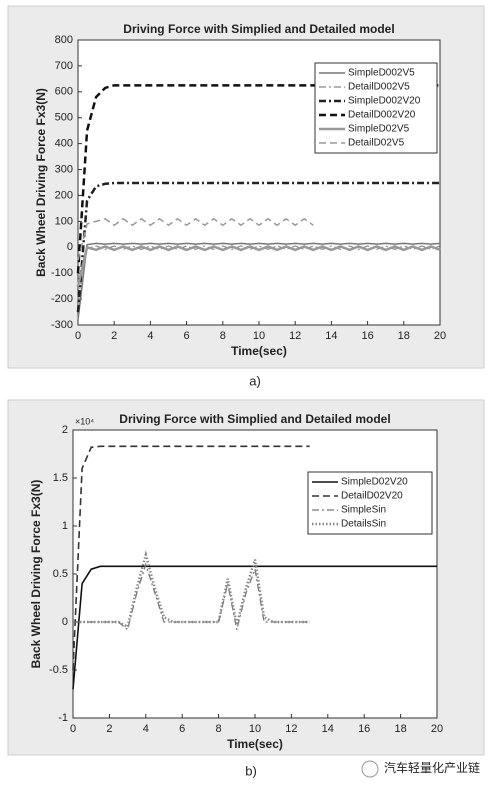  Describe the element at coordinates (65, 526) in the screenshot. I see `y-tick-label: 1` at that location.